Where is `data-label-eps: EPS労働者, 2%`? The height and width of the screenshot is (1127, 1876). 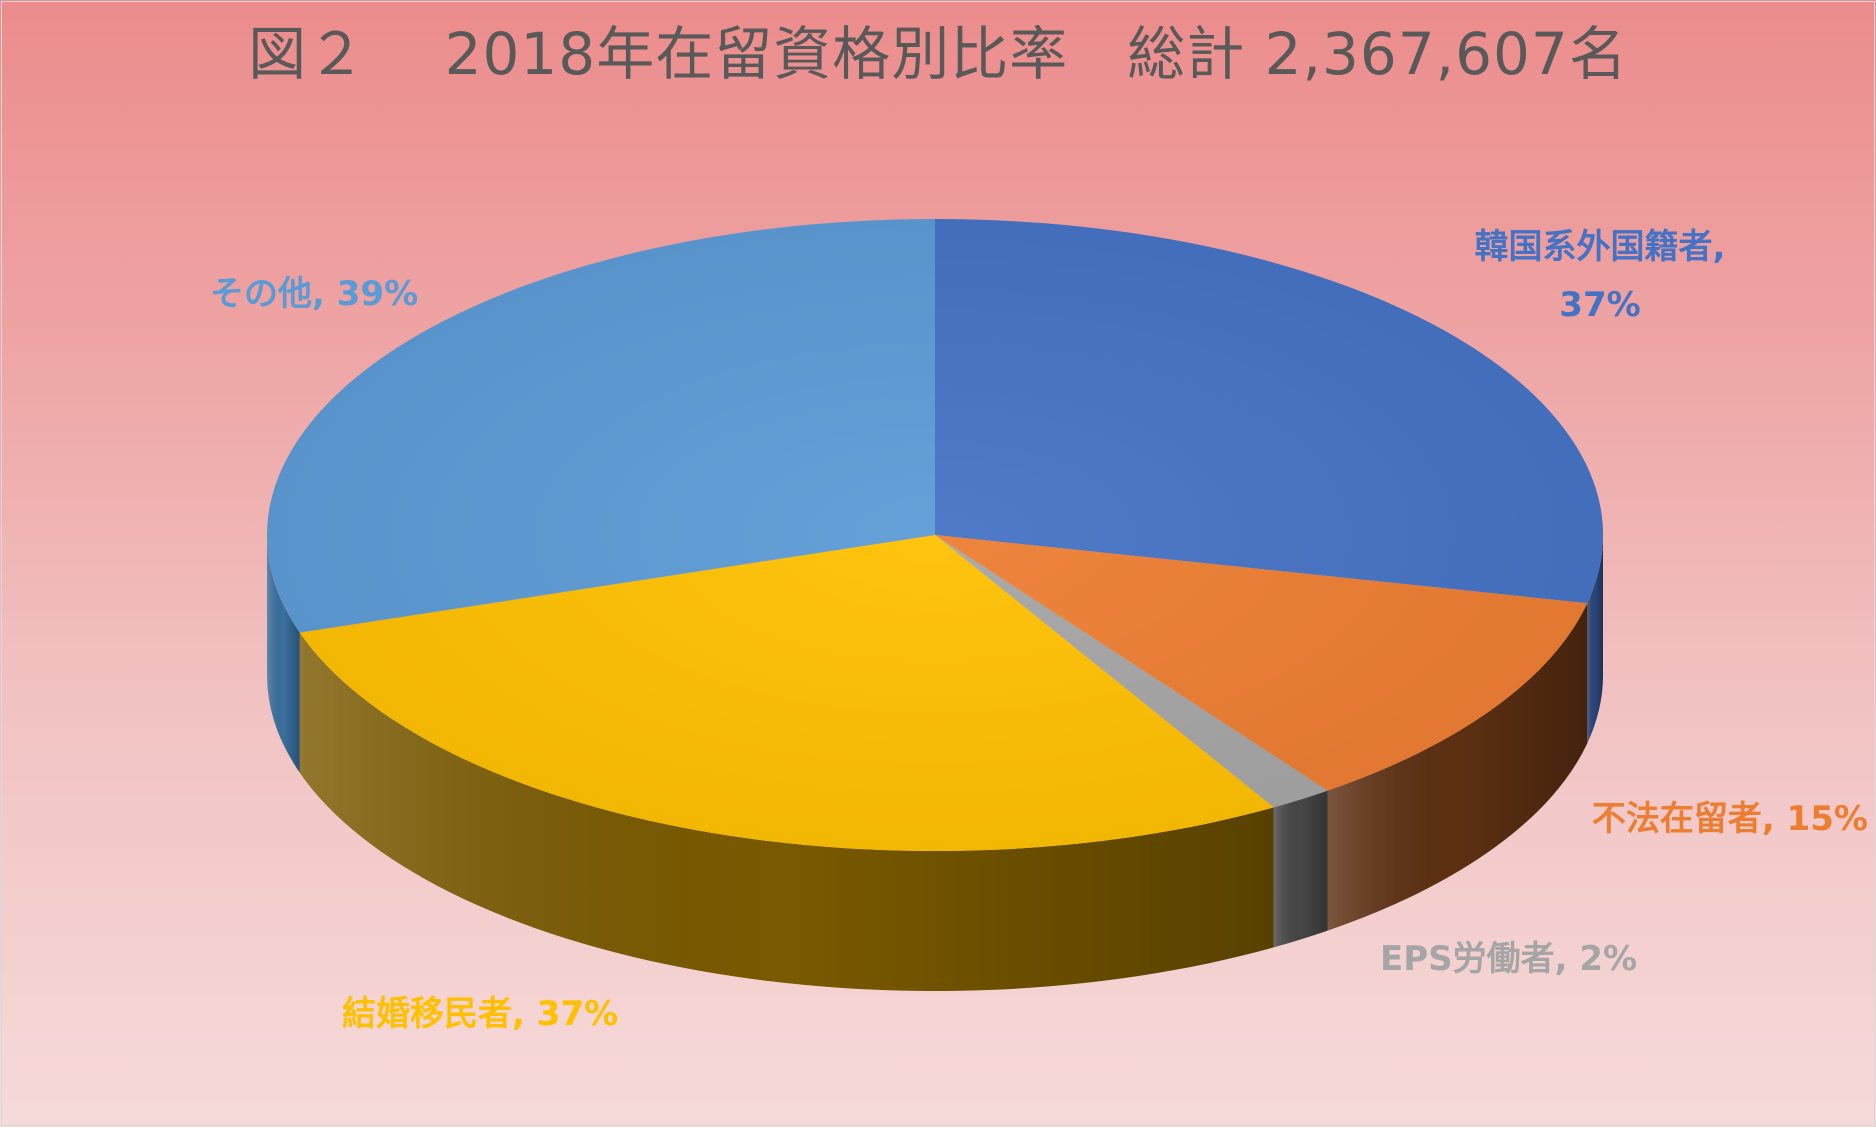 data-label-eps: EPS労働者, 2% is located at coordinates (1509, 959).